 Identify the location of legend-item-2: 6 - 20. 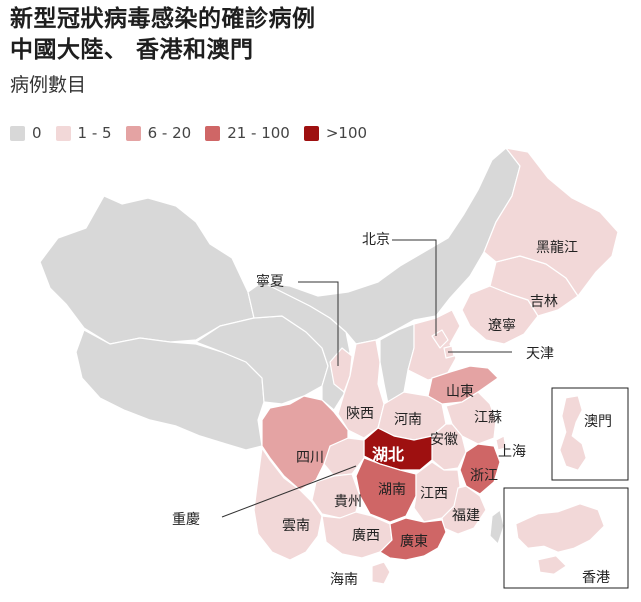
(158, 133).